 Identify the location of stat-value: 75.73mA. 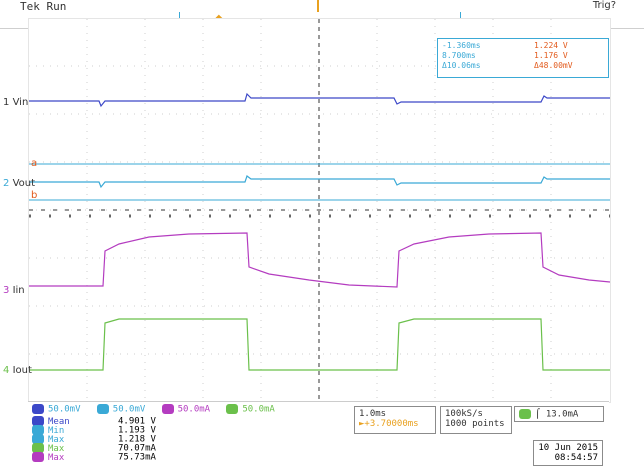
(137, 457).